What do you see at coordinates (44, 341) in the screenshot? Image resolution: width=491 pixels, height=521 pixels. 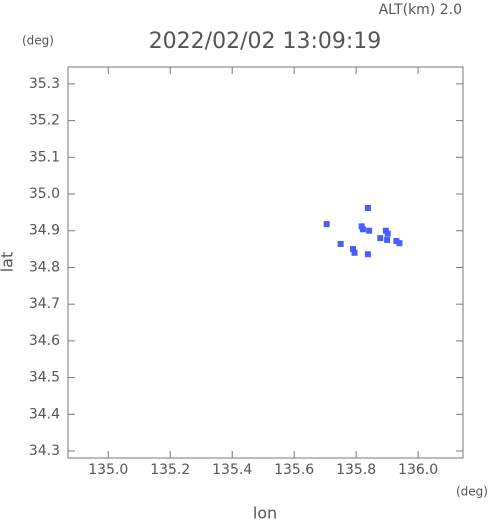 I see `y-tick-label: 34.6` at bounding box center [44, 341].